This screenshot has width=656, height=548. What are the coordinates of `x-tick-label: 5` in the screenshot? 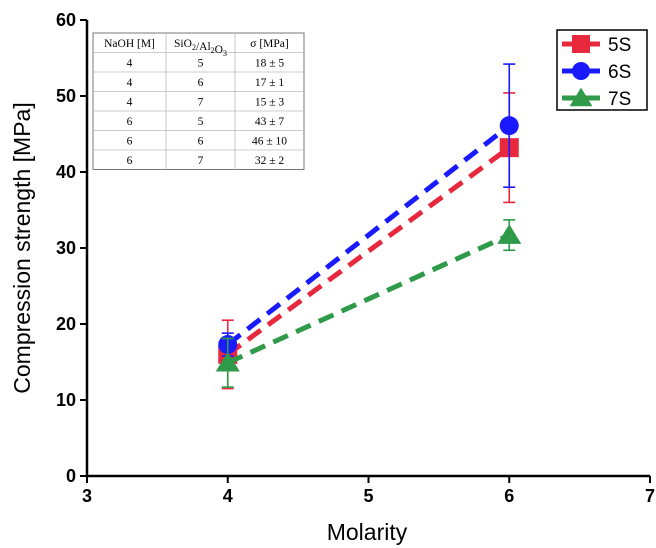 It's located at (368, 496).